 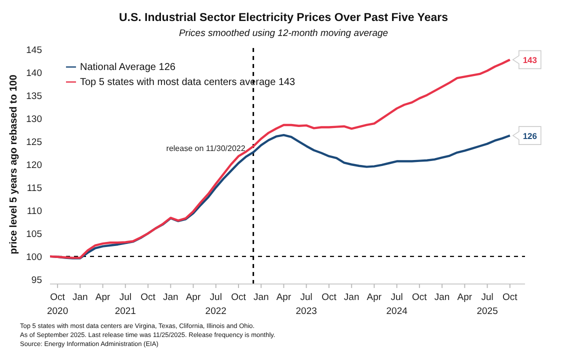 What do you see at coordinates (34, 142) in the screenshot?
I see `y-tick-label: 125` at bounding box center [34, 142].